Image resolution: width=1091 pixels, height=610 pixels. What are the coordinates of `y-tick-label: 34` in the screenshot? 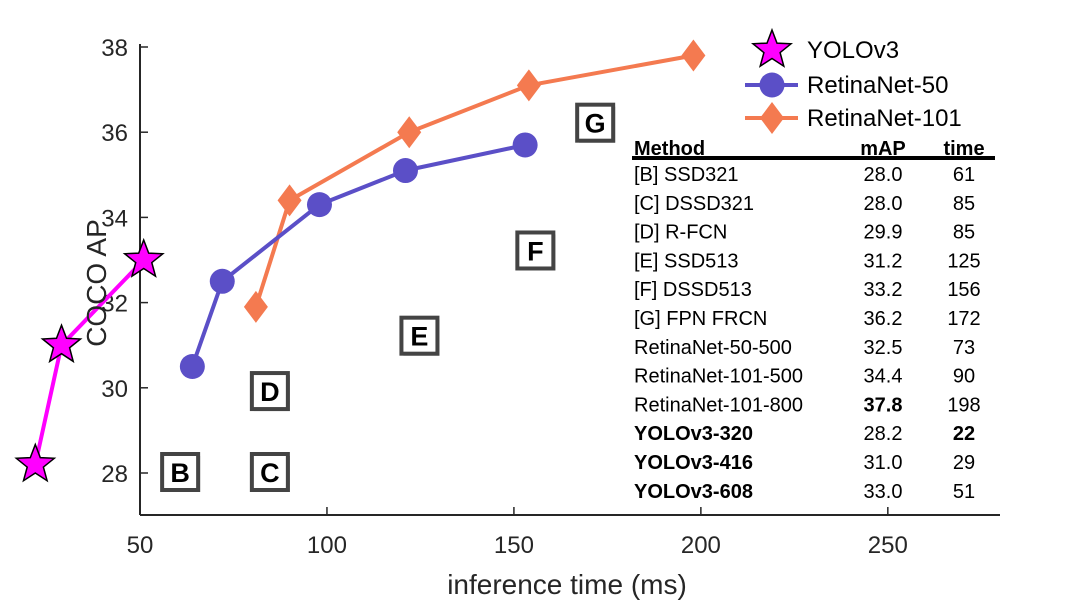 It's located at (114, 218).